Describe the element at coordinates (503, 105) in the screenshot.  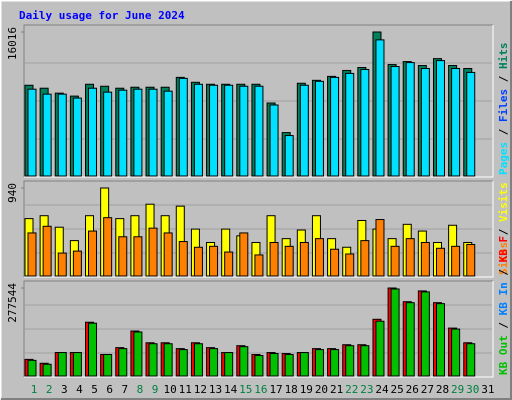
I see `legend-entry: Files` at that location.